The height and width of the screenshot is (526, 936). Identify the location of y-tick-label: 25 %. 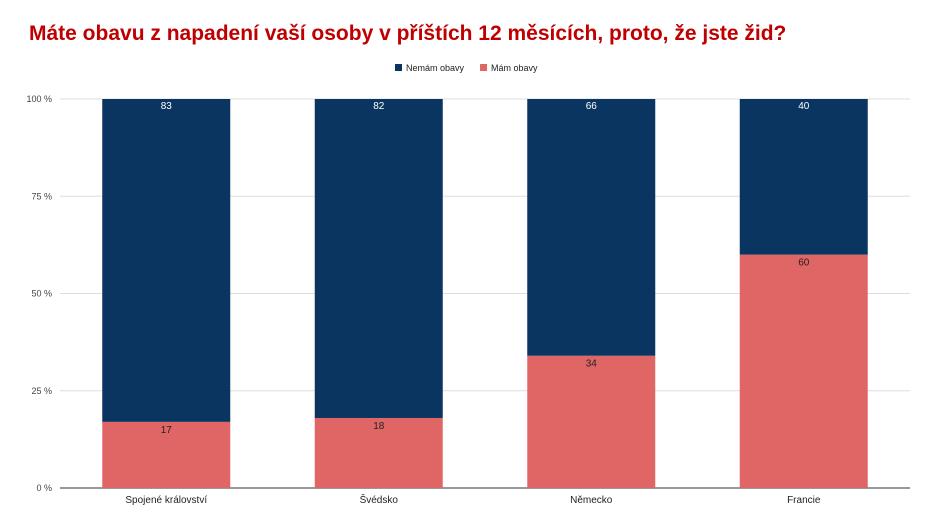
(41, 391).